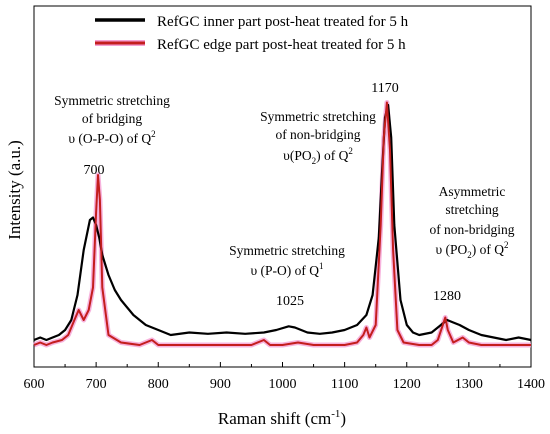  Describe the element at coordinates (471, 209) in the screenshot. I see `annotation-1280-line2: stretching` at that location.